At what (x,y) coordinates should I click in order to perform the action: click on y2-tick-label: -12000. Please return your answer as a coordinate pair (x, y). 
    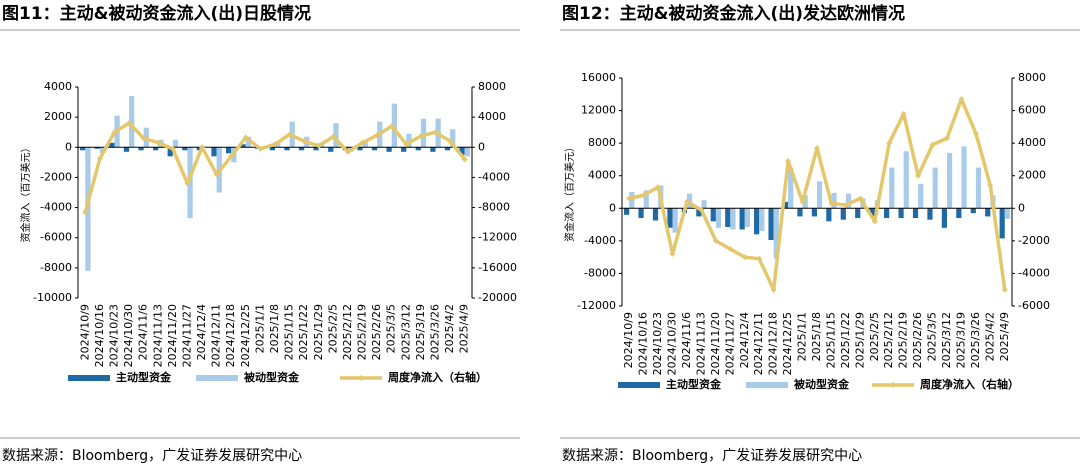
    Looking at the image, I should click on (497, 237).